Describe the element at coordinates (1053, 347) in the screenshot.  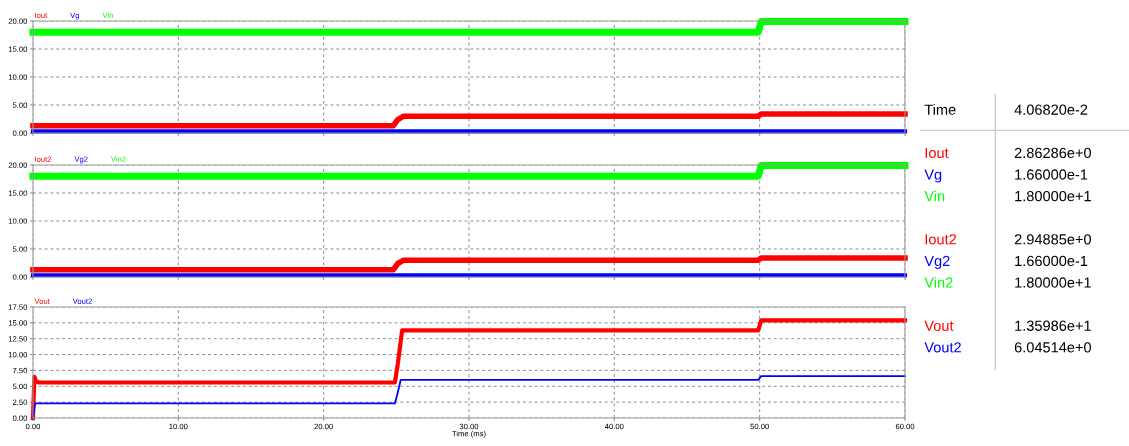
I see `text: 6.04514e+0` at that location.